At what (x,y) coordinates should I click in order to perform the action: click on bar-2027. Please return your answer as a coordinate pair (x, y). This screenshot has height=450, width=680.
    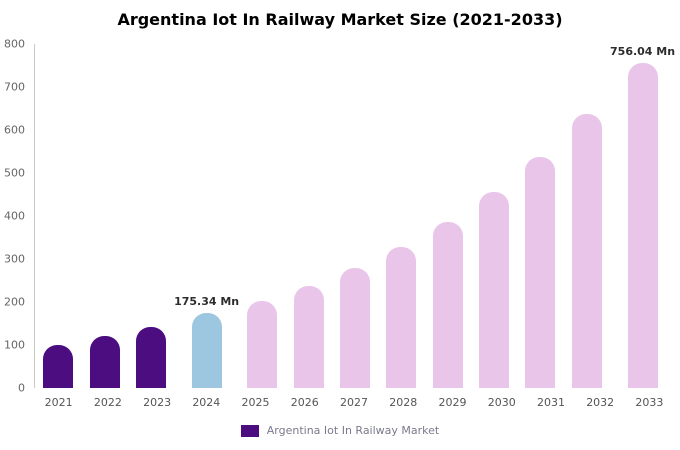
    Looking at the image, I should click on (355, 328).